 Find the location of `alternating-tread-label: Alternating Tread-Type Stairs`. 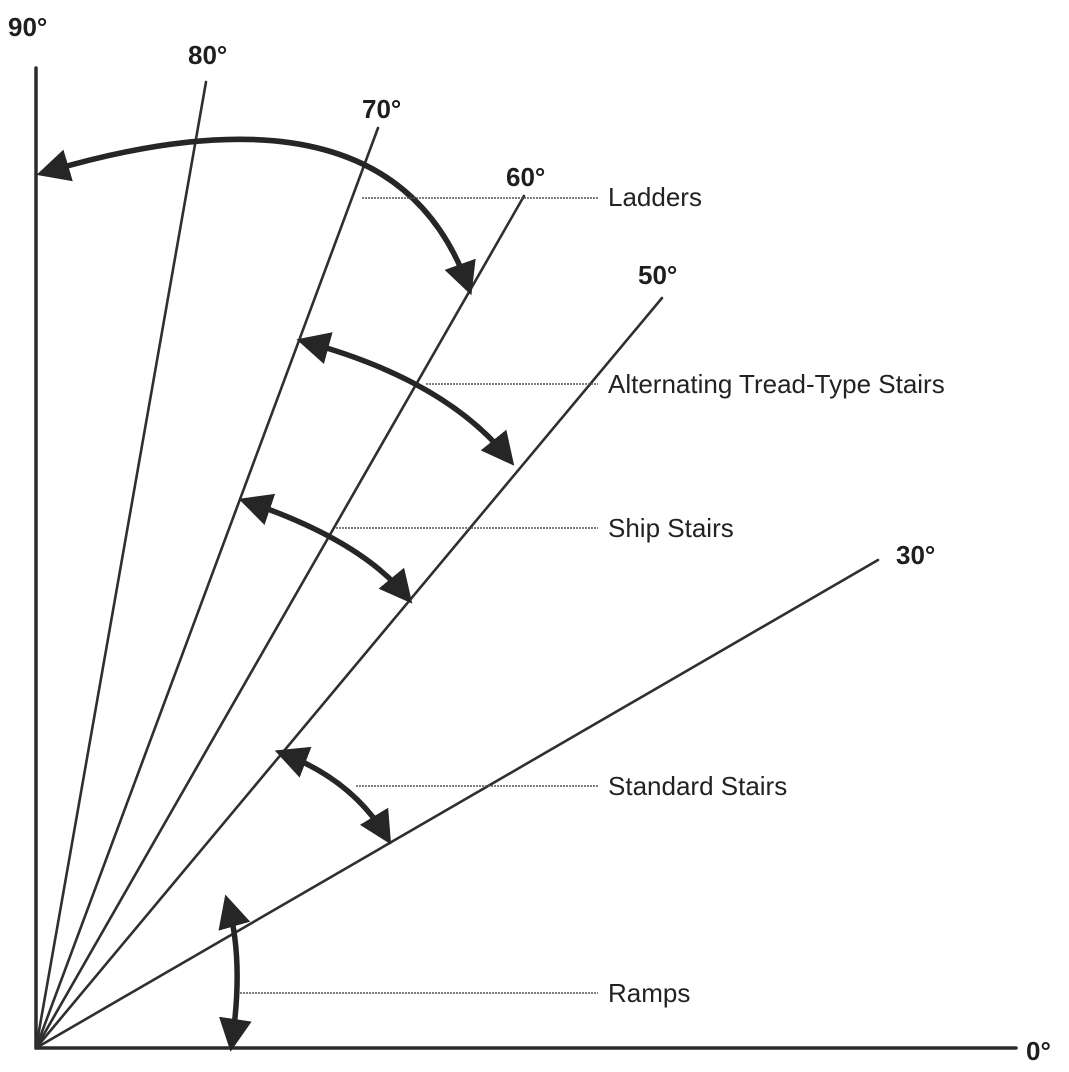

alternating-tread-label: Alternating Tread-Type Stairs is located at coordinates (776, 384).